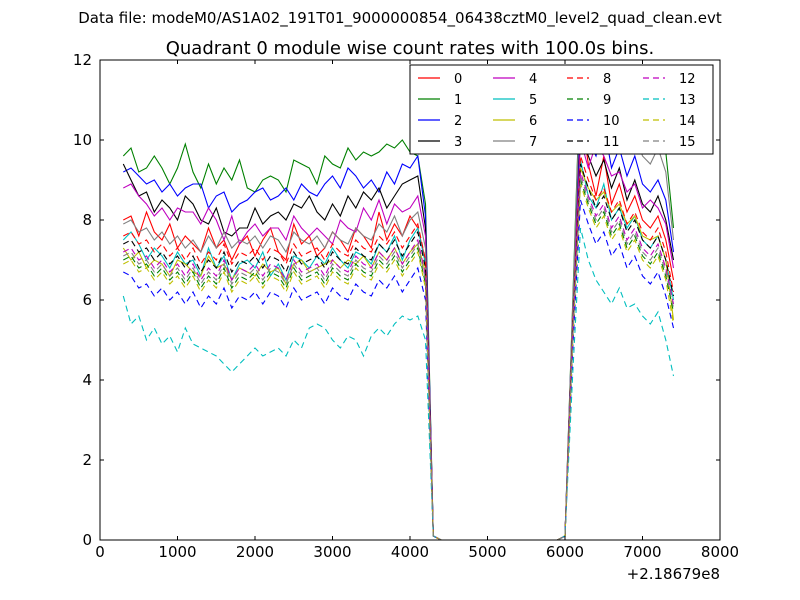  I want to click on y-tick-label: 8, so click(87, 220).